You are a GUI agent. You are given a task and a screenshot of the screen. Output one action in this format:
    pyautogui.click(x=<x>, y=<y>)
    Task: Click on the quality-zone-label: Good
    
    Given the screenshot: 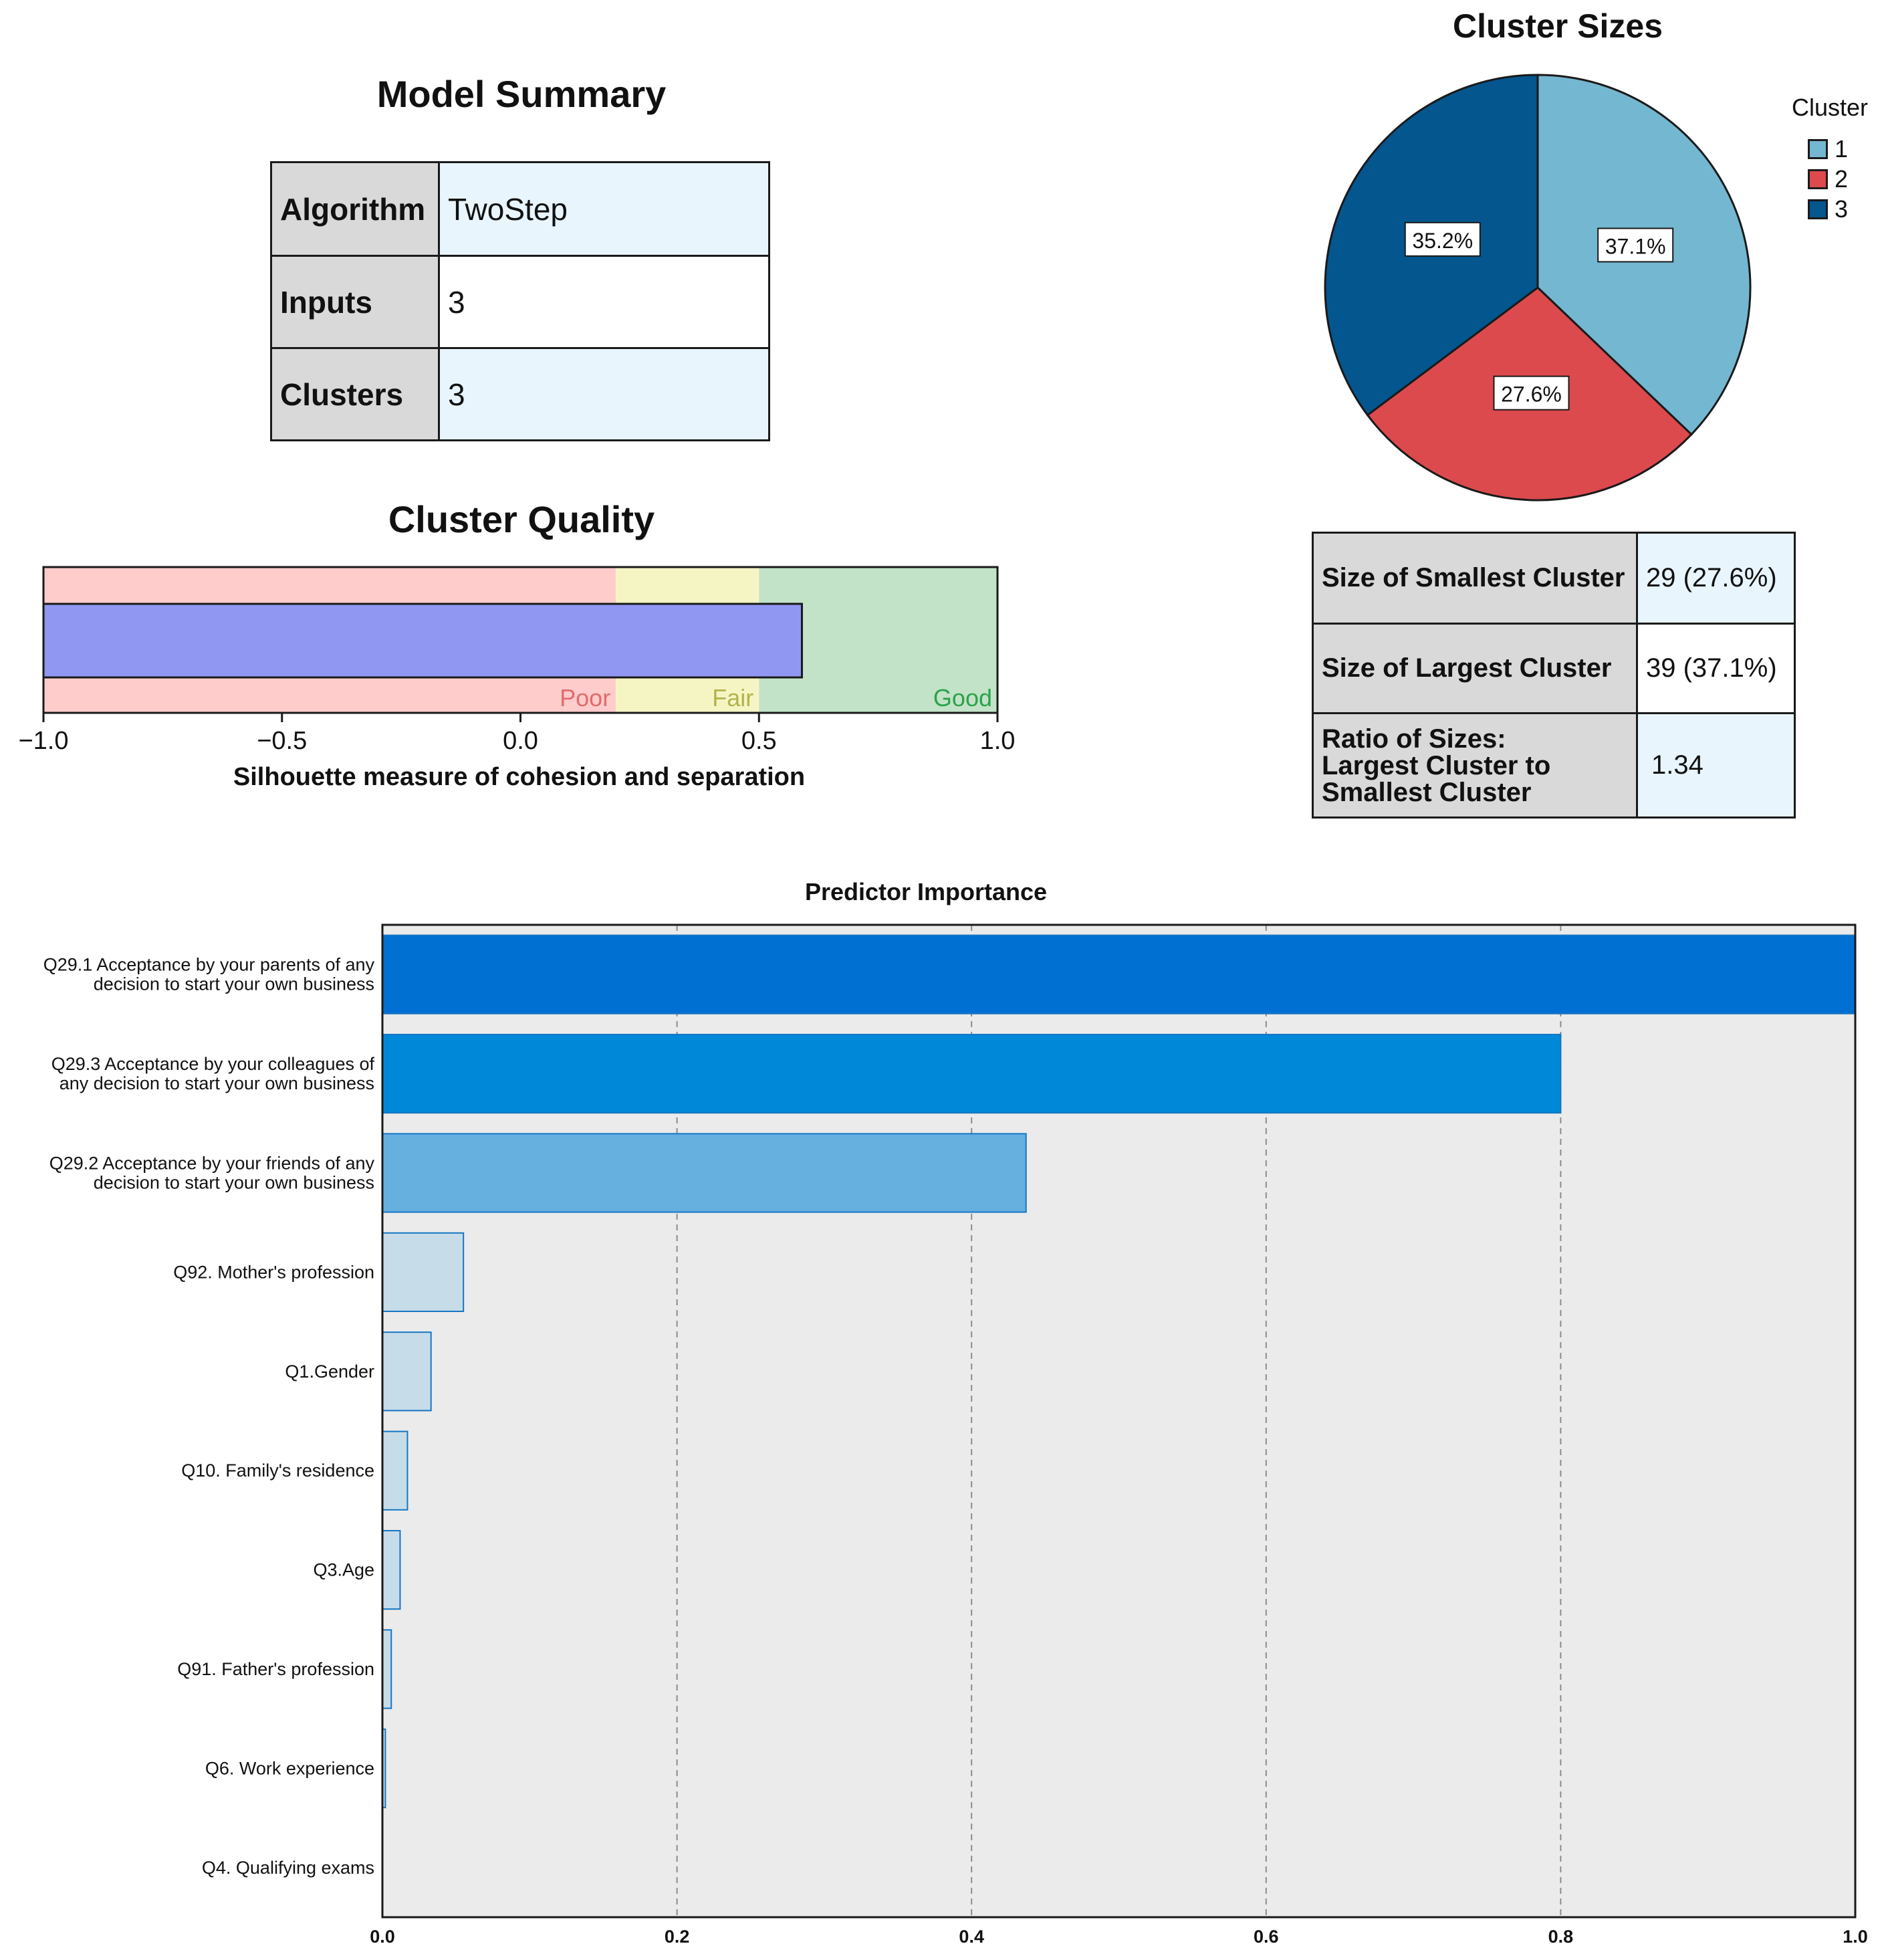 What is the action you would take?
    pyautogui.click(x=963, y=698)
    